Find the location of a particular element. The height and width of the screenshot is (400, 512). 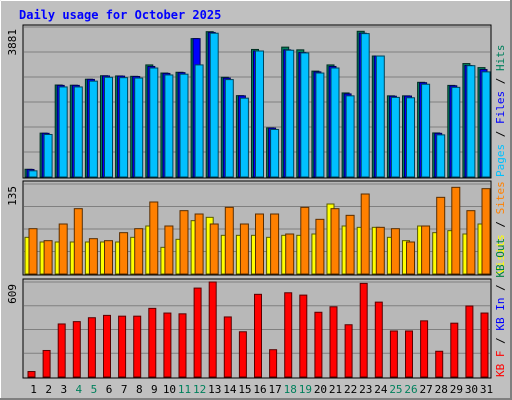

legend-entry: KB F is located at coordinates (500, 364).